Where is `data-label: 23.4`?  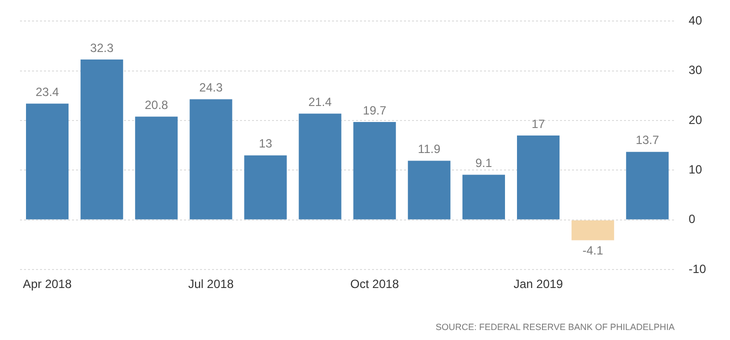 data-label: 23.4 is located at coordinates (48, 91).